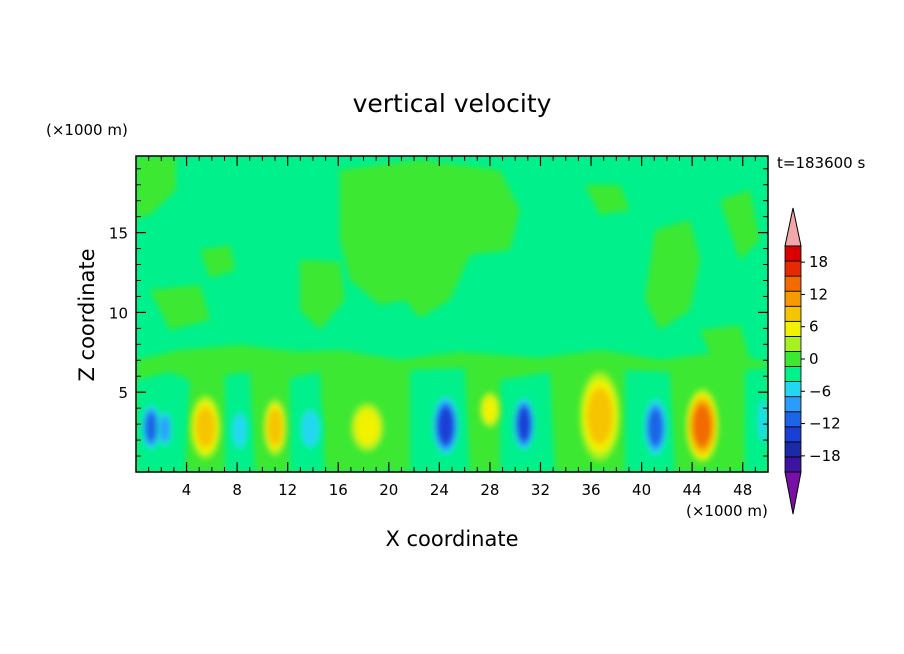 This screenshot has height=654, width=904. What do you see at coordinates (439, 490) in the screenshot?
I see `x-tick-label: 24` at bounding box center [439, 490].